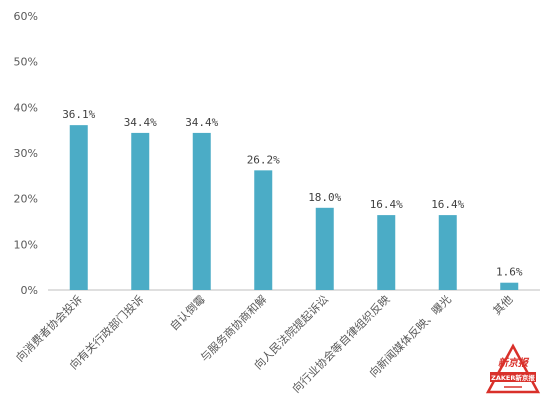 The image size is (550, 410). Describe the element at coordinates (233, 328) in the screenshot. I see `category-label: 与服务商协商和解` at that location.